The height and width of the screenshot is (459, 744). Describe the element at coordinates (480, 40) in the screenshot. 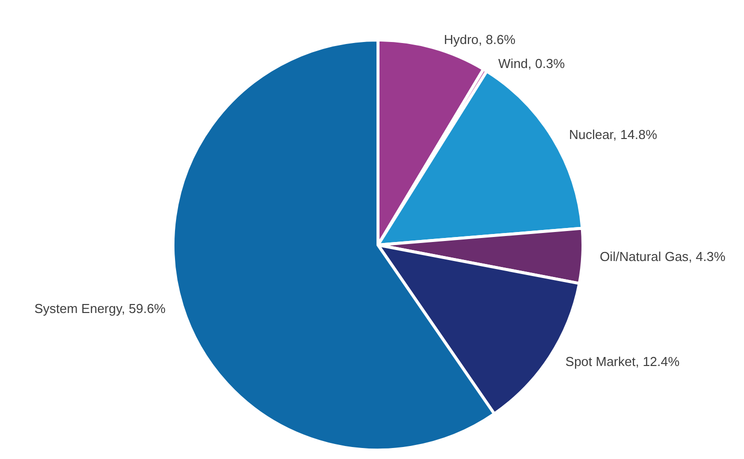

I see `slice-label: Hydro, 8.6%` at that location.